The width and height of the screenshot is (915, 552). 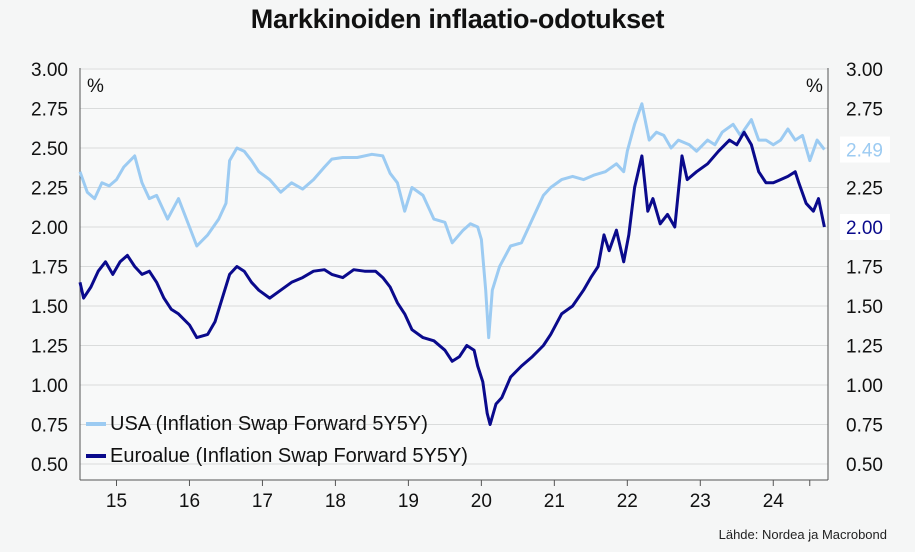 I want to click on y-tick-label-right: 1.75, so click(x=864, y=268).